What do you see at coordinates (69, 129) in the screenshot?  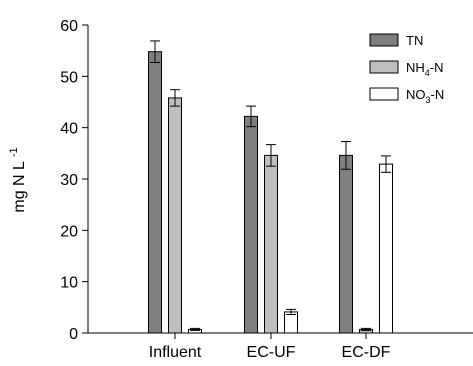 I see `y-tick-label: 40` at bounding box center [69, 129].